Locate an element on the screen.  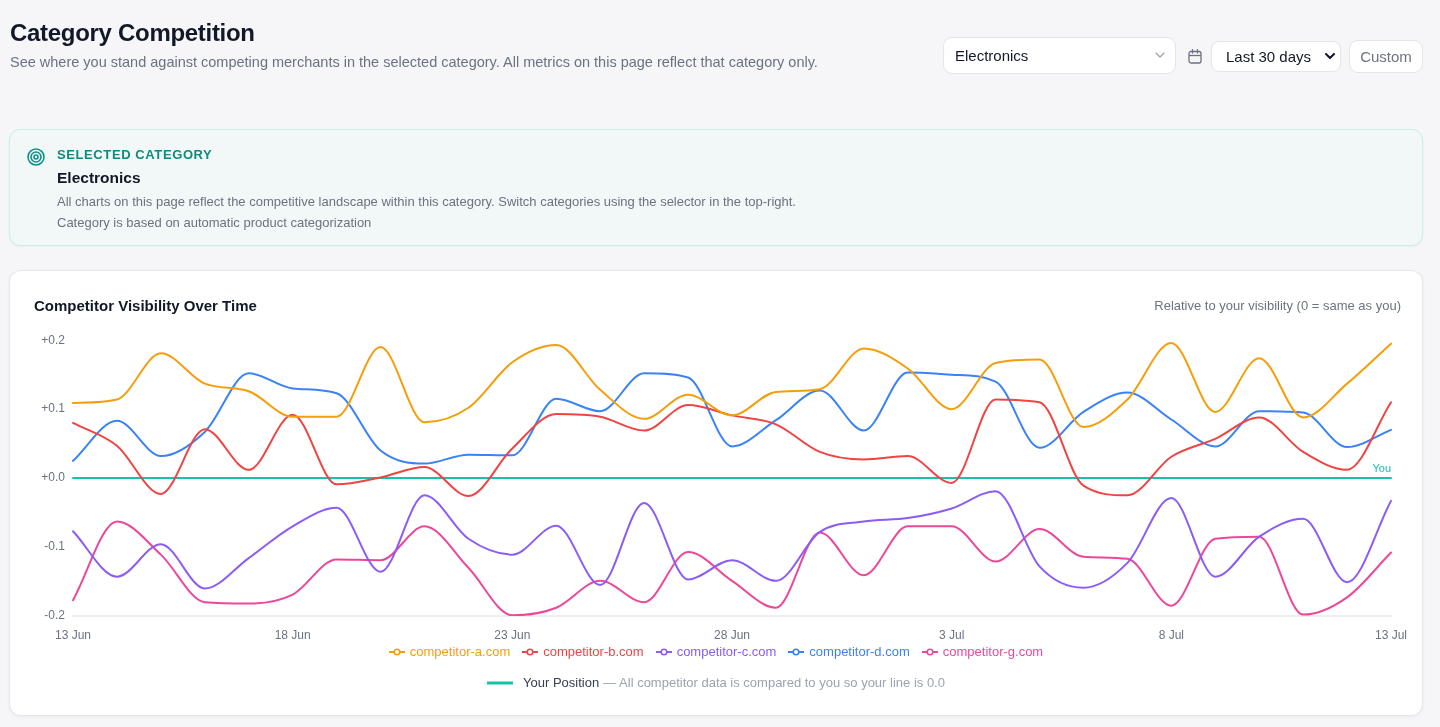
text: Custom is located at coordinates (1386, 56).